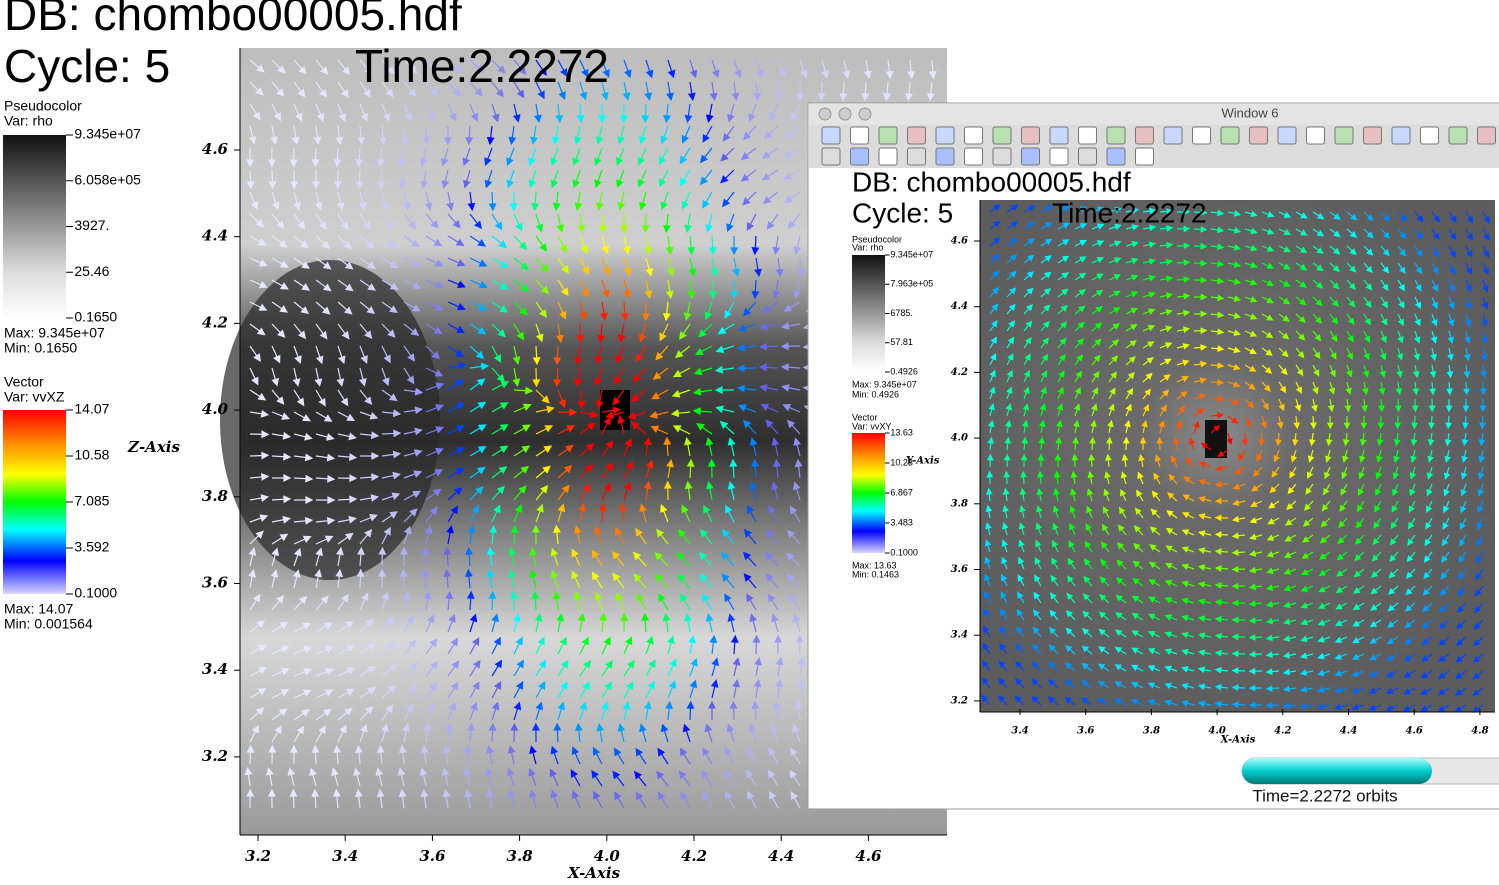  What do you see at coordinates (959, 241) in the screenshot?
I see `y-tick-label: 4.6` at bounding box center [959, 241].